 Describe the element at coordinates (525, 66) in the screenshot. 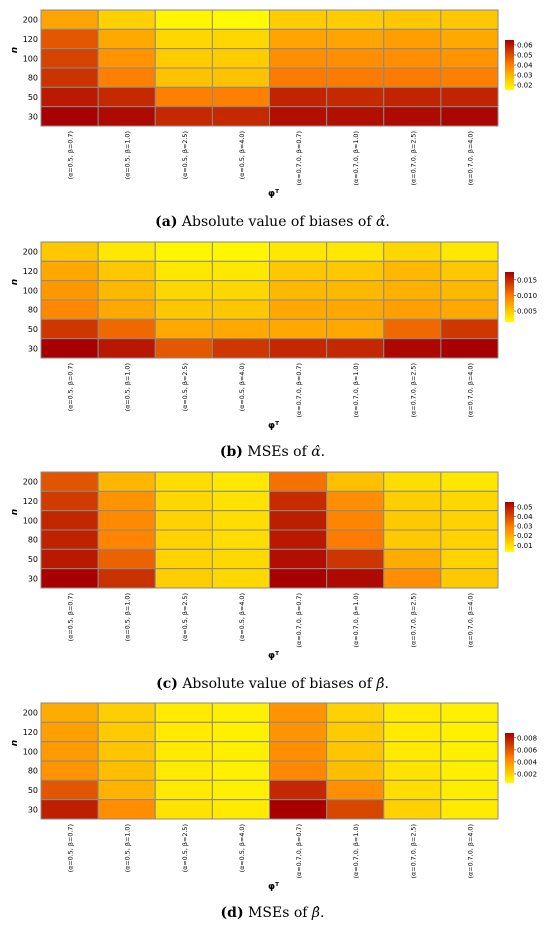

I see `legend-tick-label: 0.04` at that location.